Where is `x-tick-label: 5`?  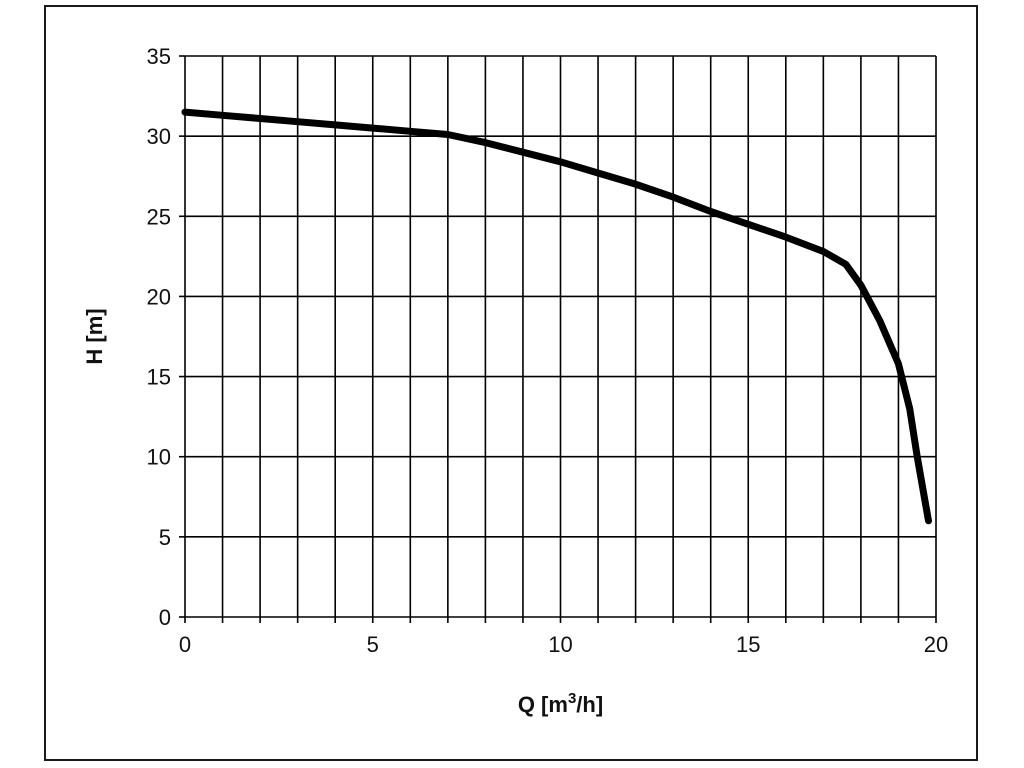 x-tick-label: 5 is located at coordinates (373, 644).